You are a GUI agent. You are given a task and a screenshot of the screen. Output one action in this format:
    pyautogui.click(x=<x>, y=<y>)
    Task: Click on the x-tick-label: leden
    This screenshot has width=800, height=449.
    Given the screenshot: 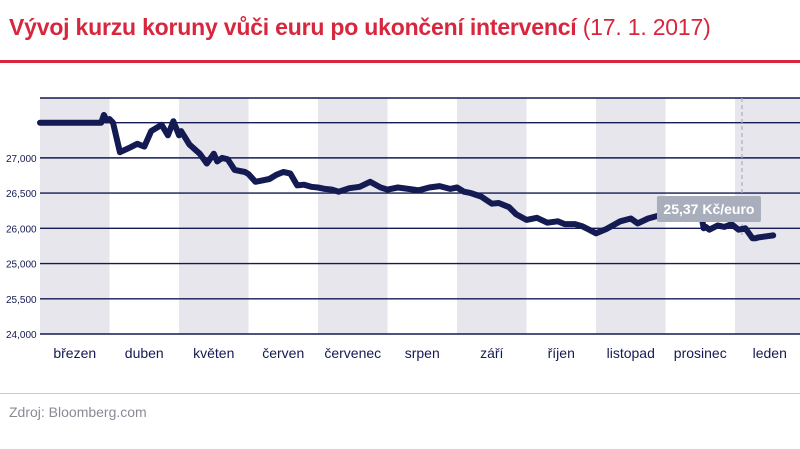 What is the action you would take?
    pyautogui.click(x=770, y=353)
    